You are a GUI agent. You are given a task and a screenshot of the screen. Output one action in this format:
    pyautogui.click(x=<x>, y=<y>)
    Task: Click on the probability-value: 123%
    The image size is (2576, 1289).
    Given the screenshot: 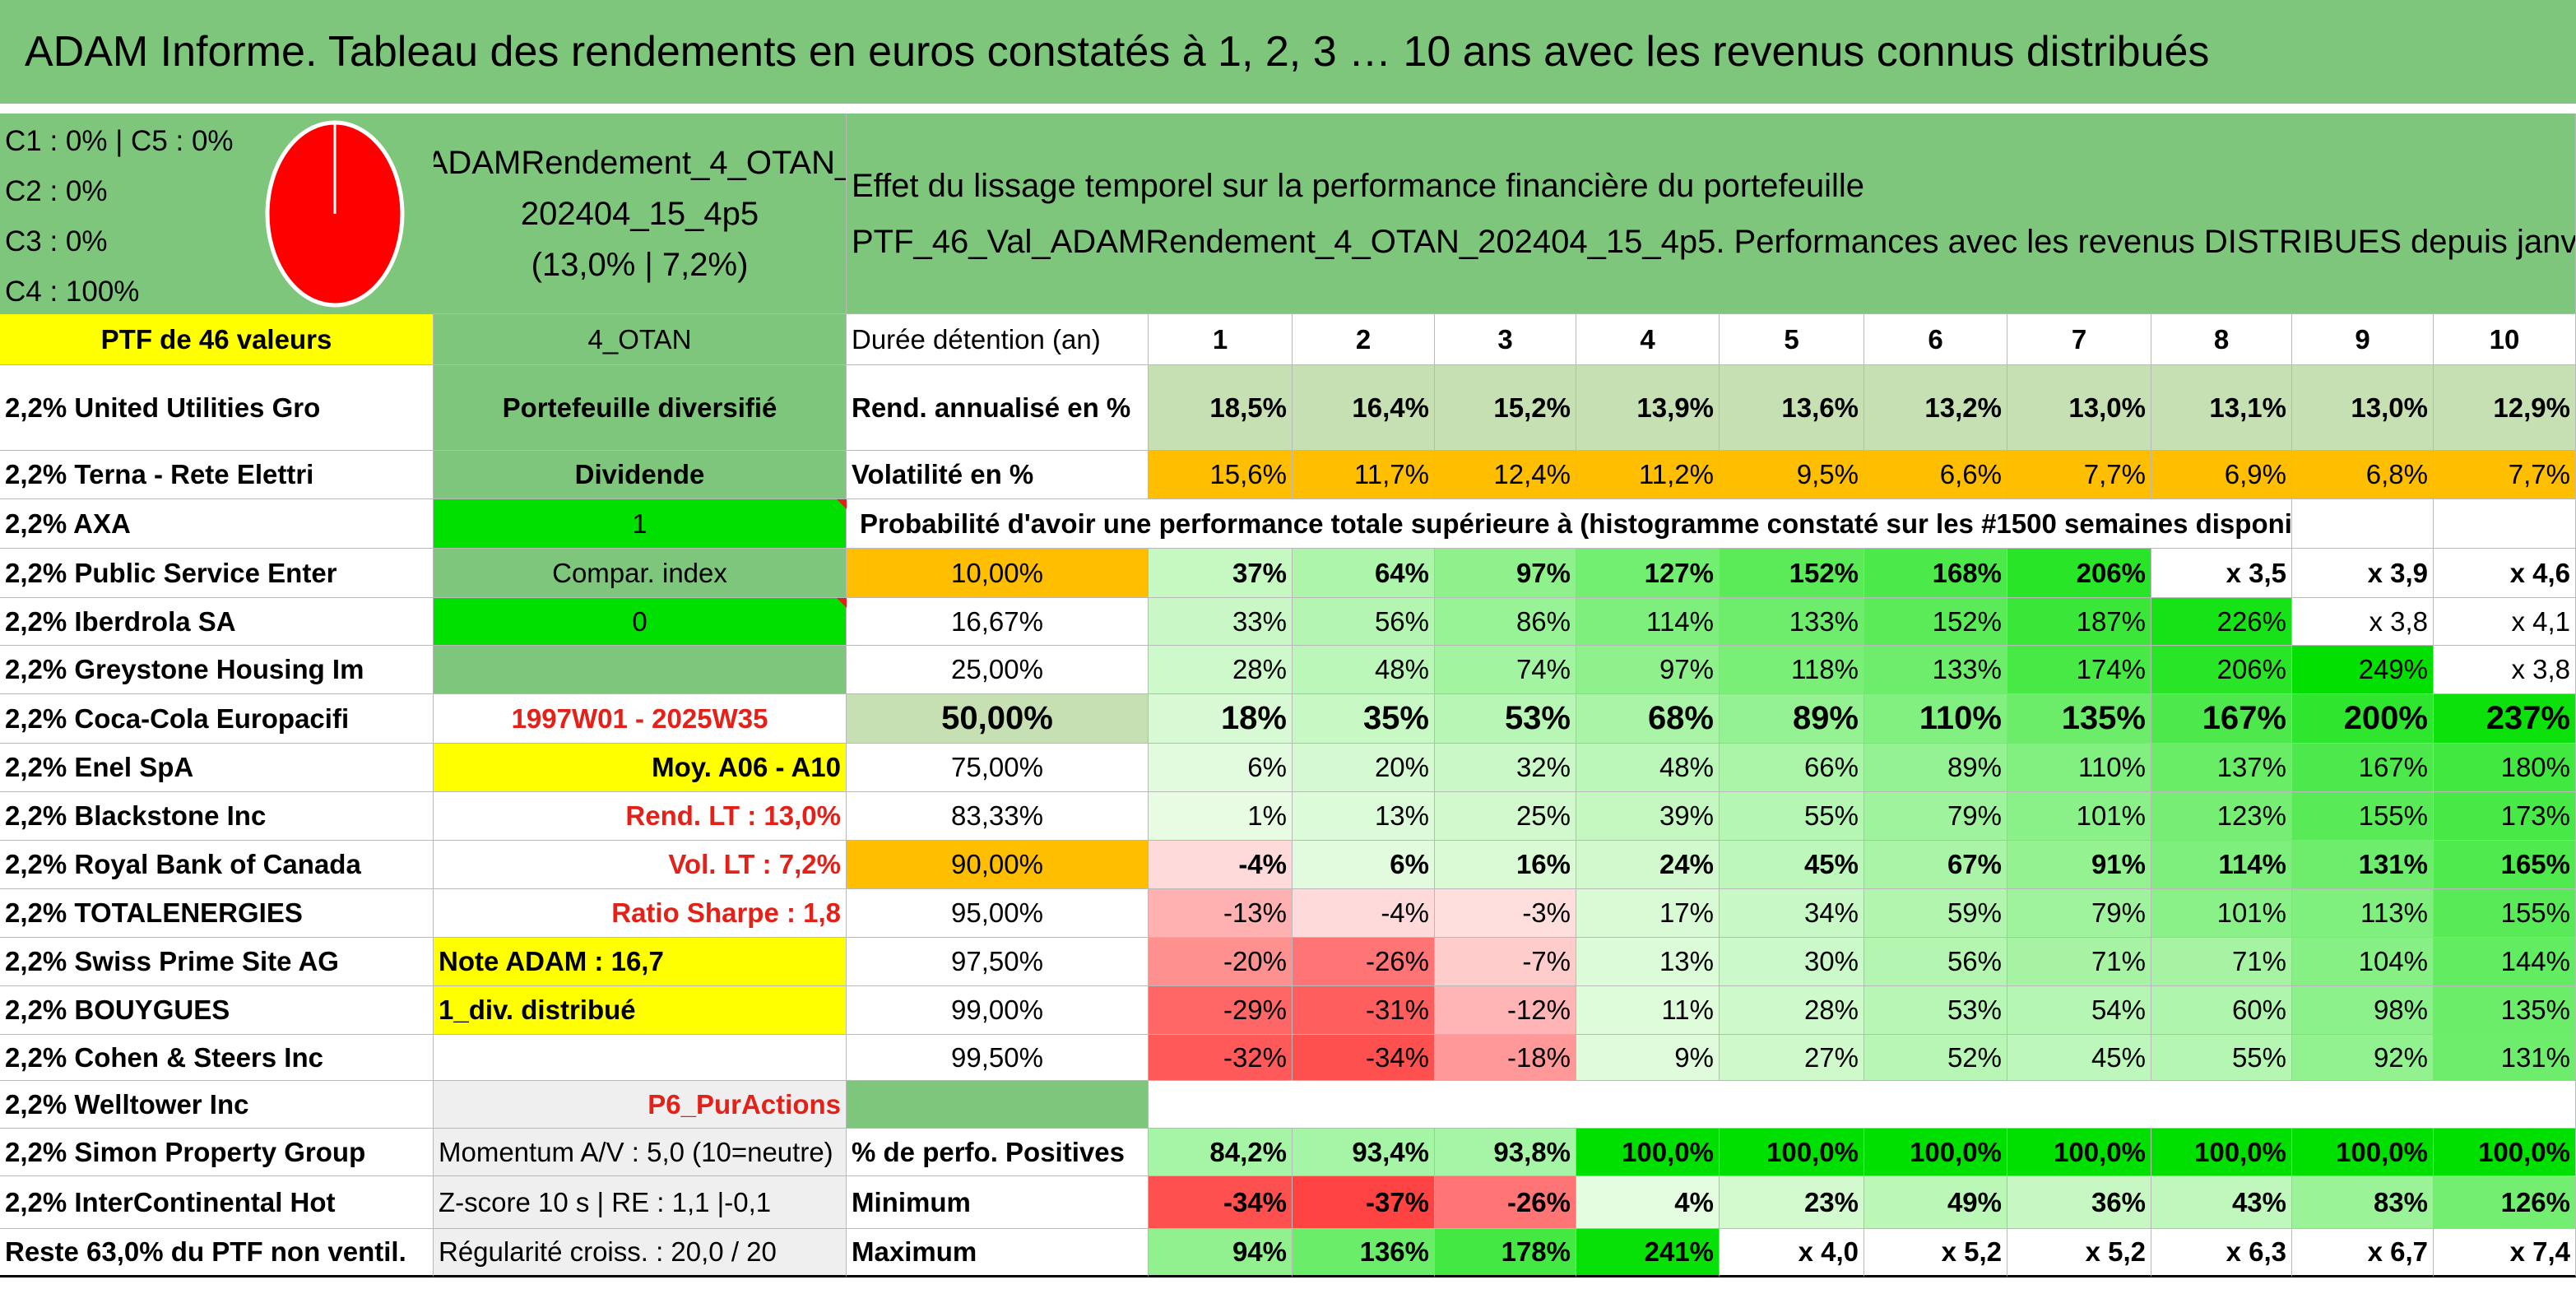 What is the action you would take?
    pyautogui.click(x=2221, y=816)
    